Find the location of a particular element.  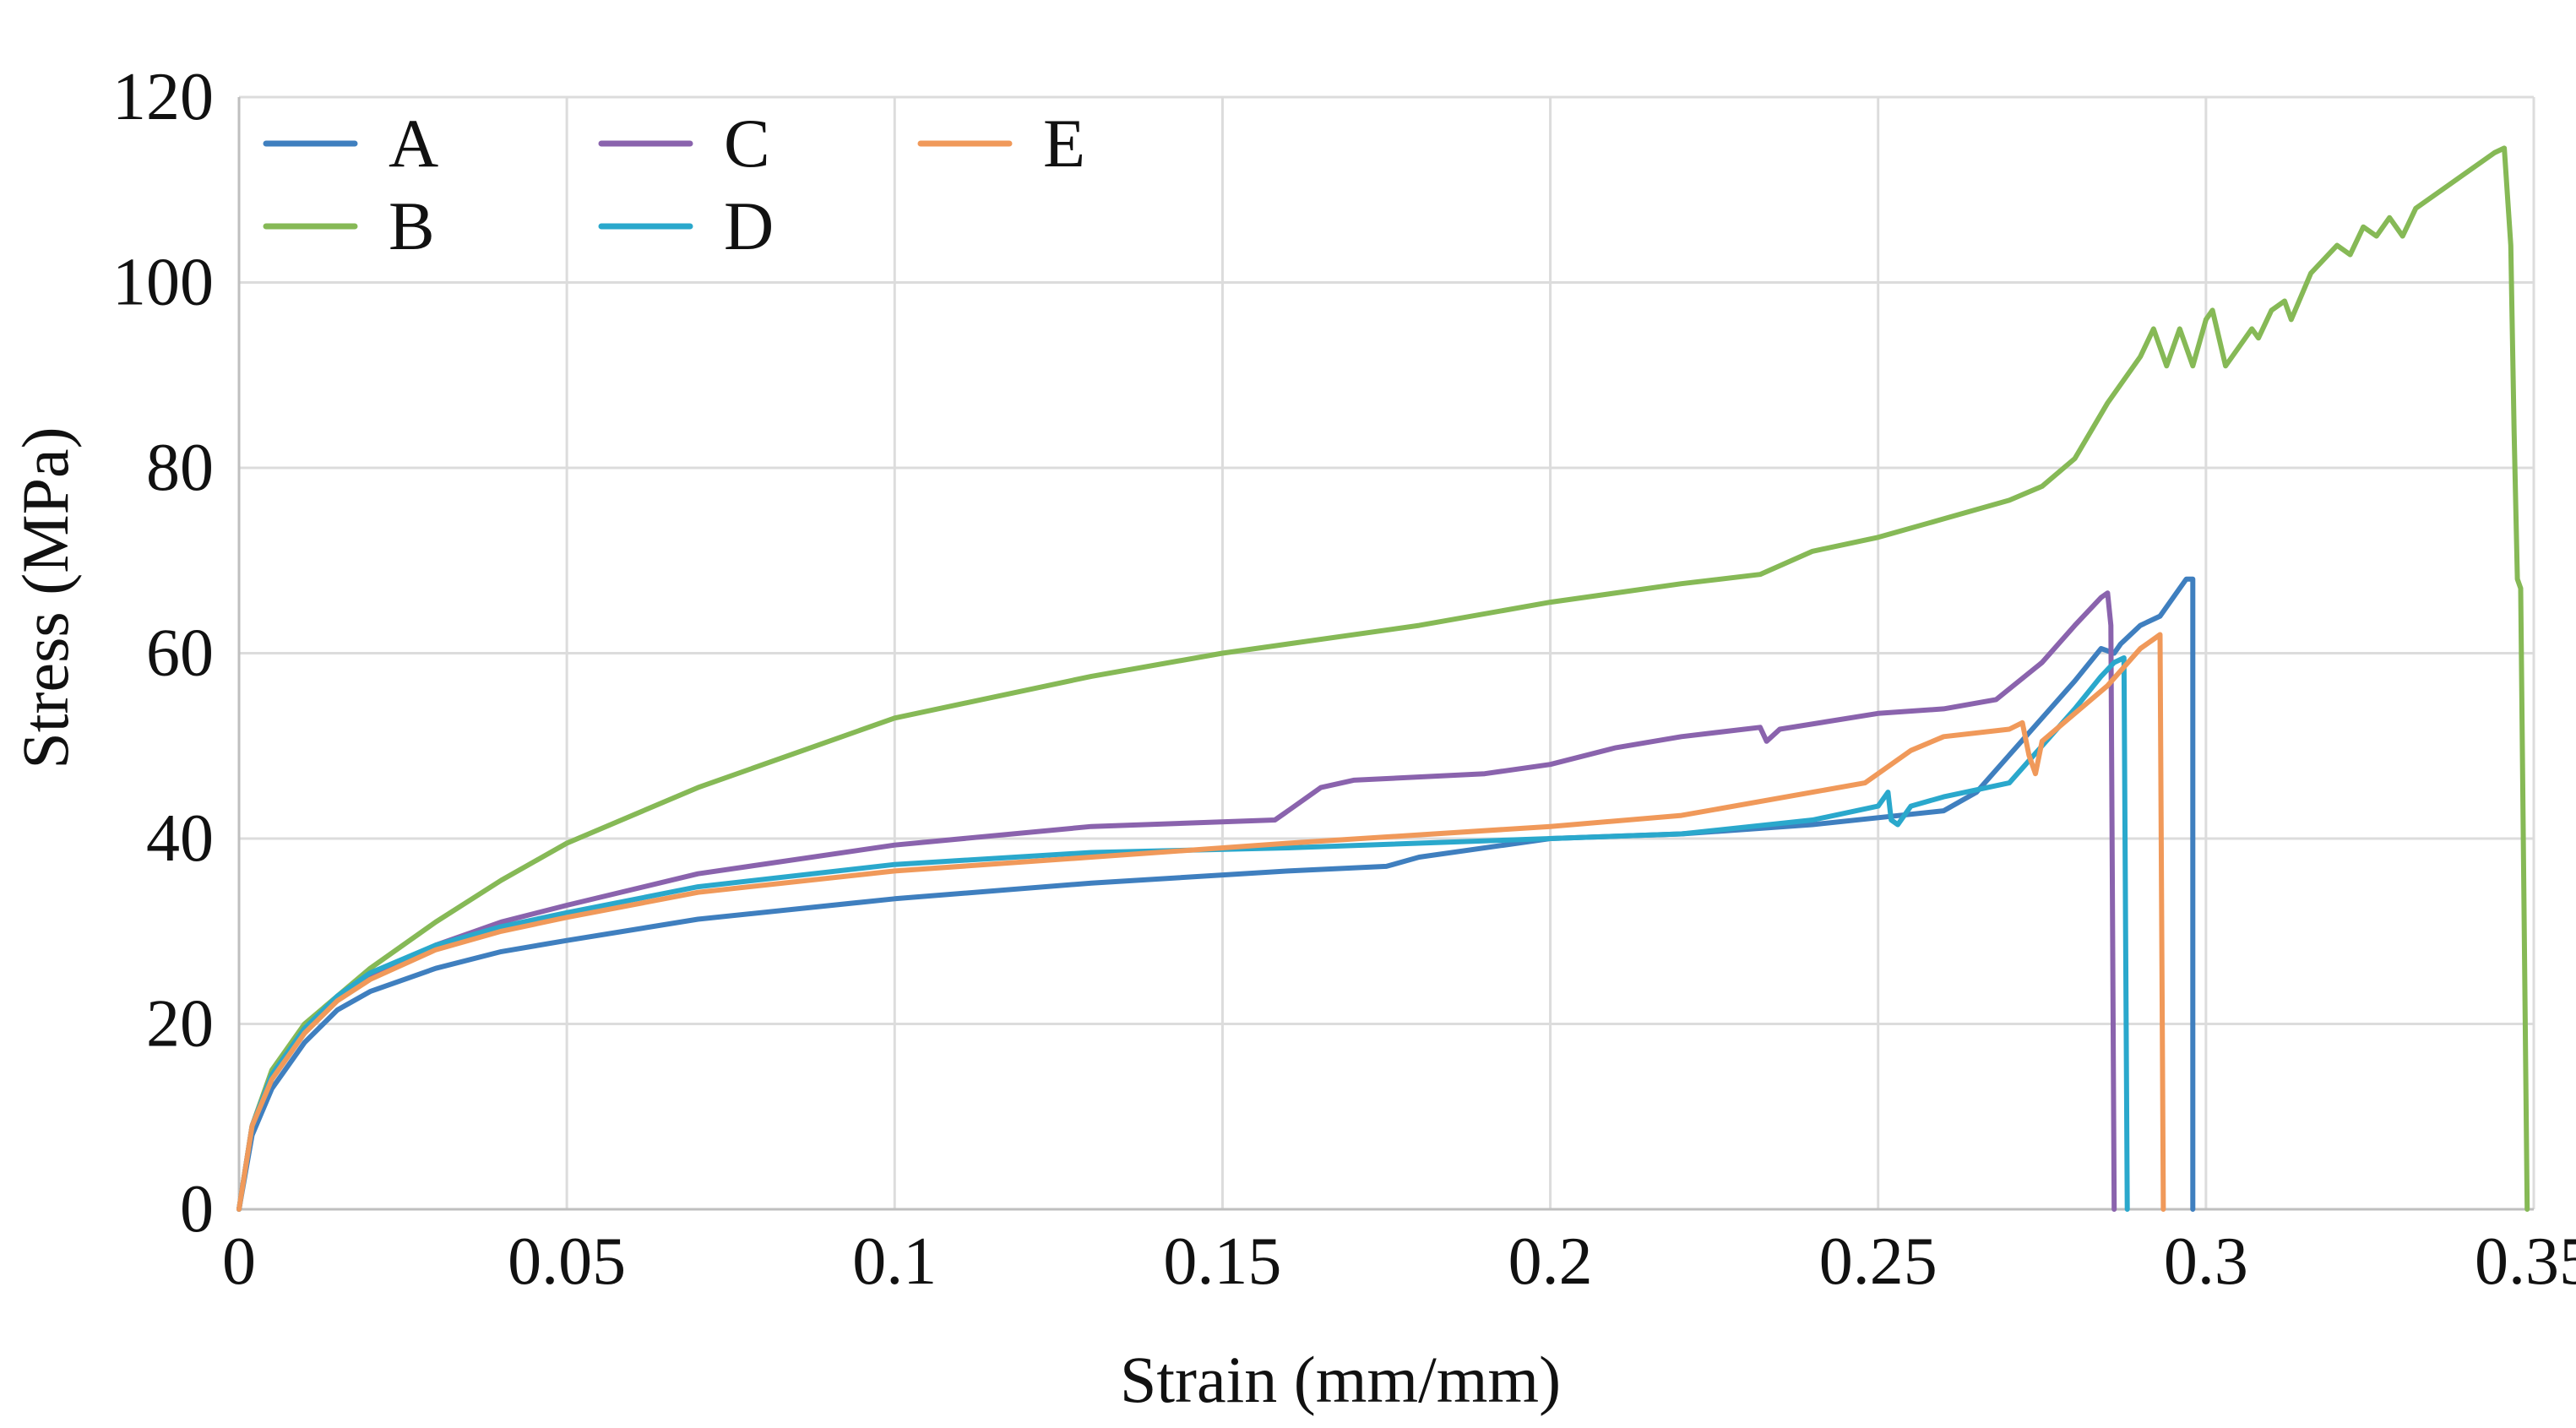

x-tick-label: 0.35 is located at coordinates (2525, 1261).